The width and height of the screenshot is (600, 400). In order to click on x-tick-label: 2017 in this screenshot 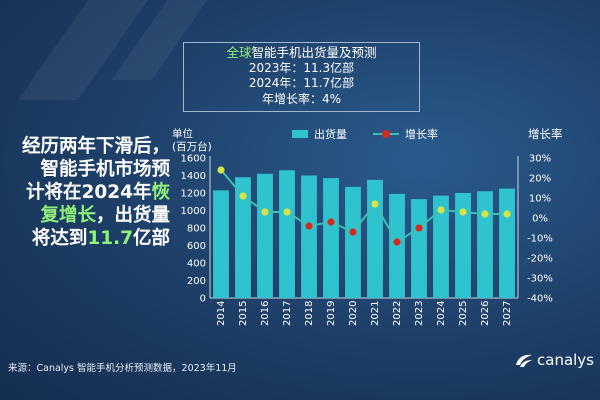, I will do `click(287, 313)`.